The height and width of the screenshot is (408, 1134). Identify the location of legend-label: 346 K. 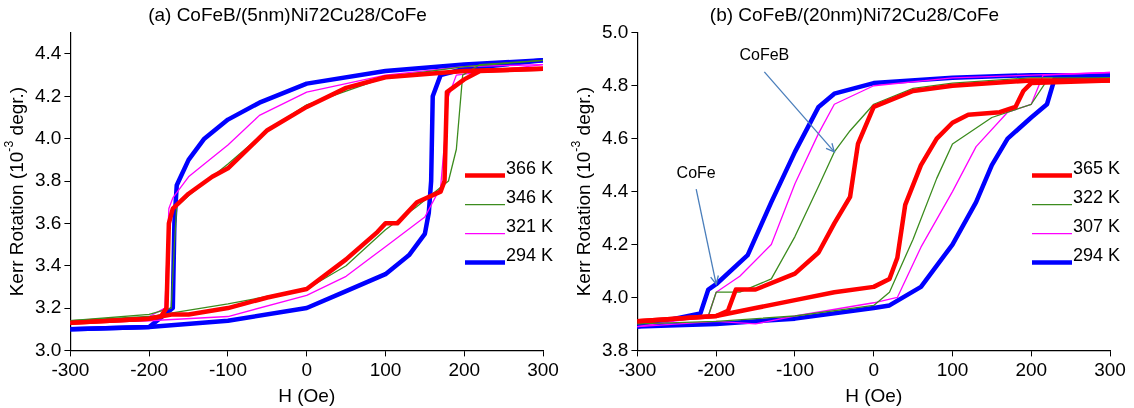
(530, 196).